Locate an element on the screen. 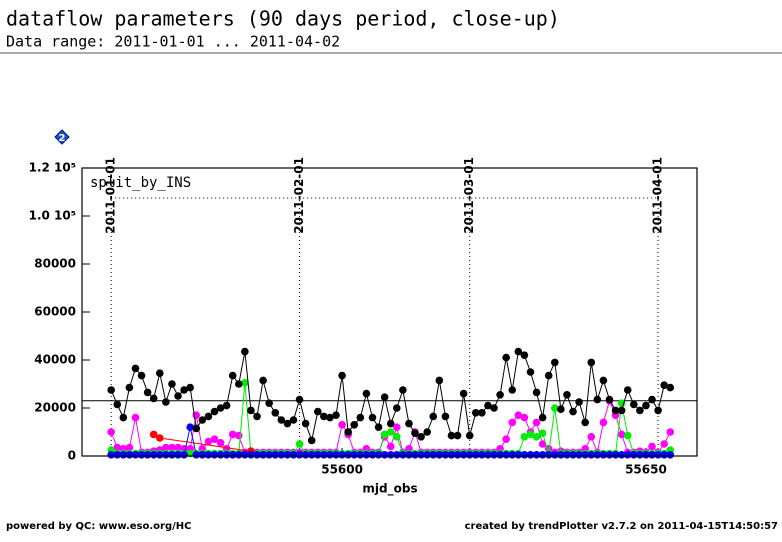 This screenshot has width=782, height=542. y-tick-label: 1.2 10⁵ is located at coordinates (52, 168).